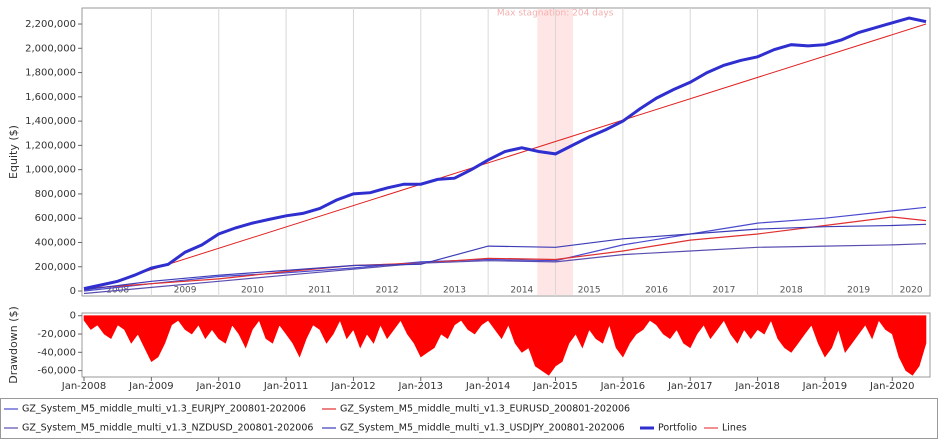 The width and height of the screenshot is (940, 443). I want to click on y-tick-label: 1,400,000, so click(50, 121).